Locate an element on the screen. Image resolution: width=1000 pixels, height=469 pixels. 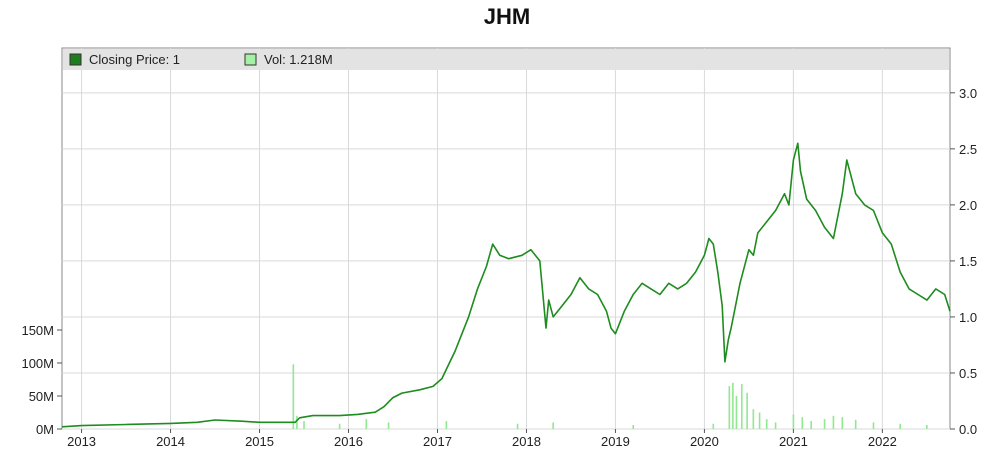
y-right-tick-label: 3.0 is located at coordinates (968, 93).